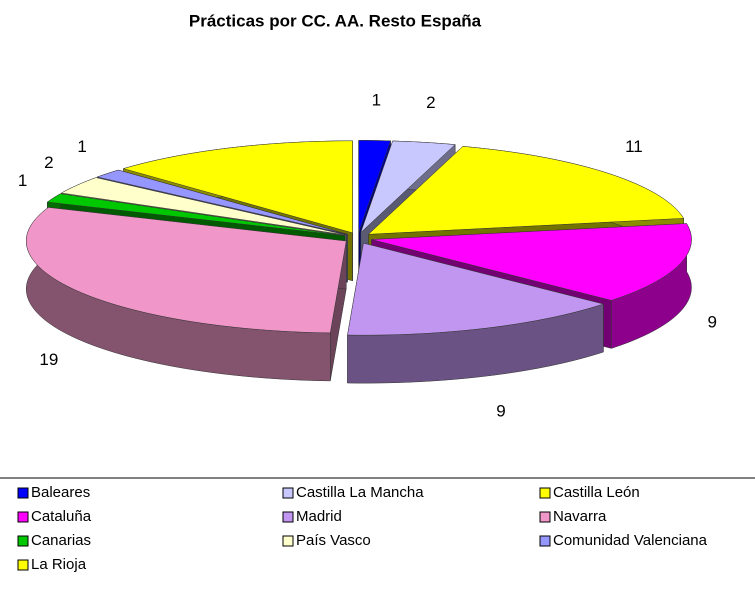 This screenshot has width=755, height=600. Describe the element at coordinates (60, 492) in the screenshot. I see `legend-label: Baleares` at that location.